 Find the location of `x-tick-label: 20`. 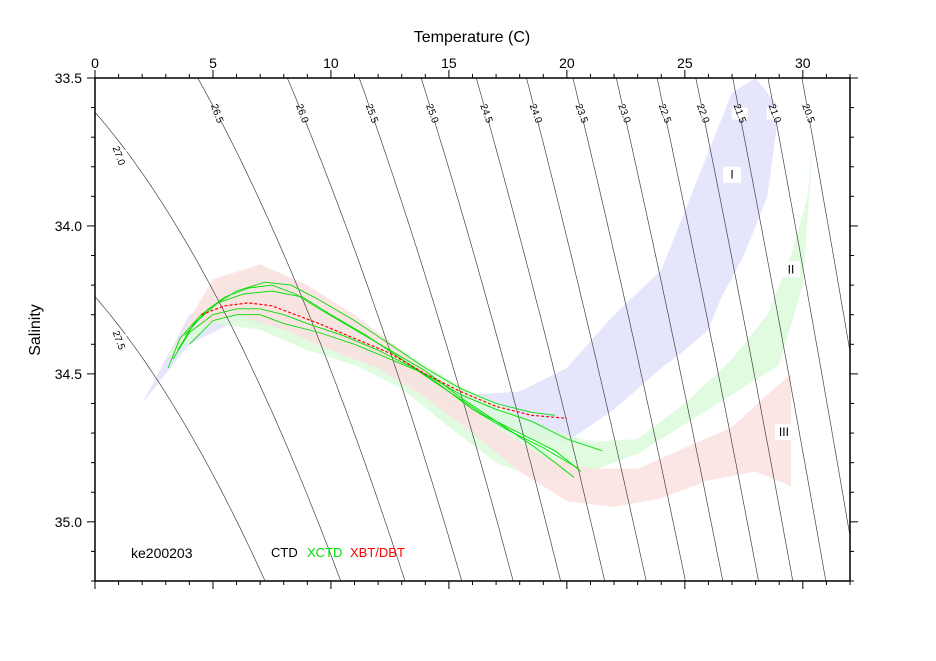

x-tick-label: 20 is located at coordinates (567, 63).